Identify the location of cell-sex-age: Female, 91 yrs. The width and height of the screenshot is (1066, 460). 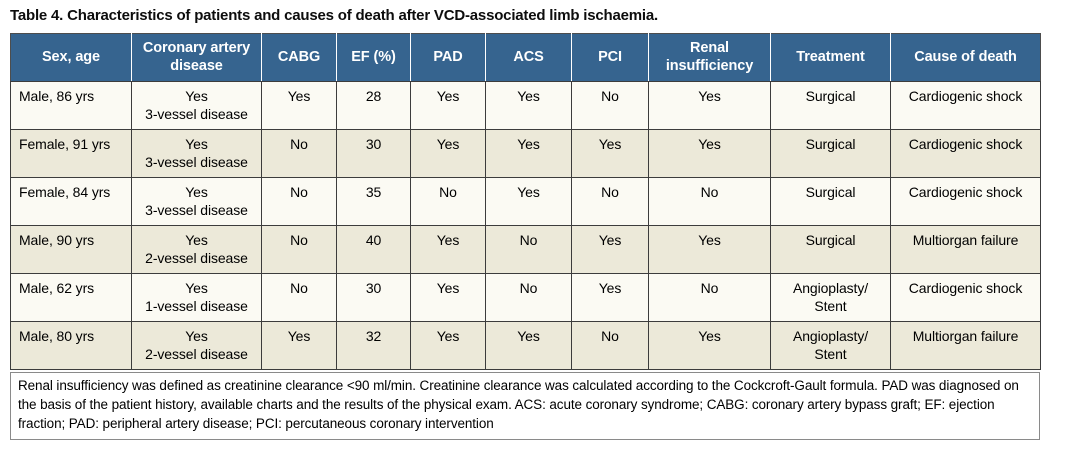
(71, 153).